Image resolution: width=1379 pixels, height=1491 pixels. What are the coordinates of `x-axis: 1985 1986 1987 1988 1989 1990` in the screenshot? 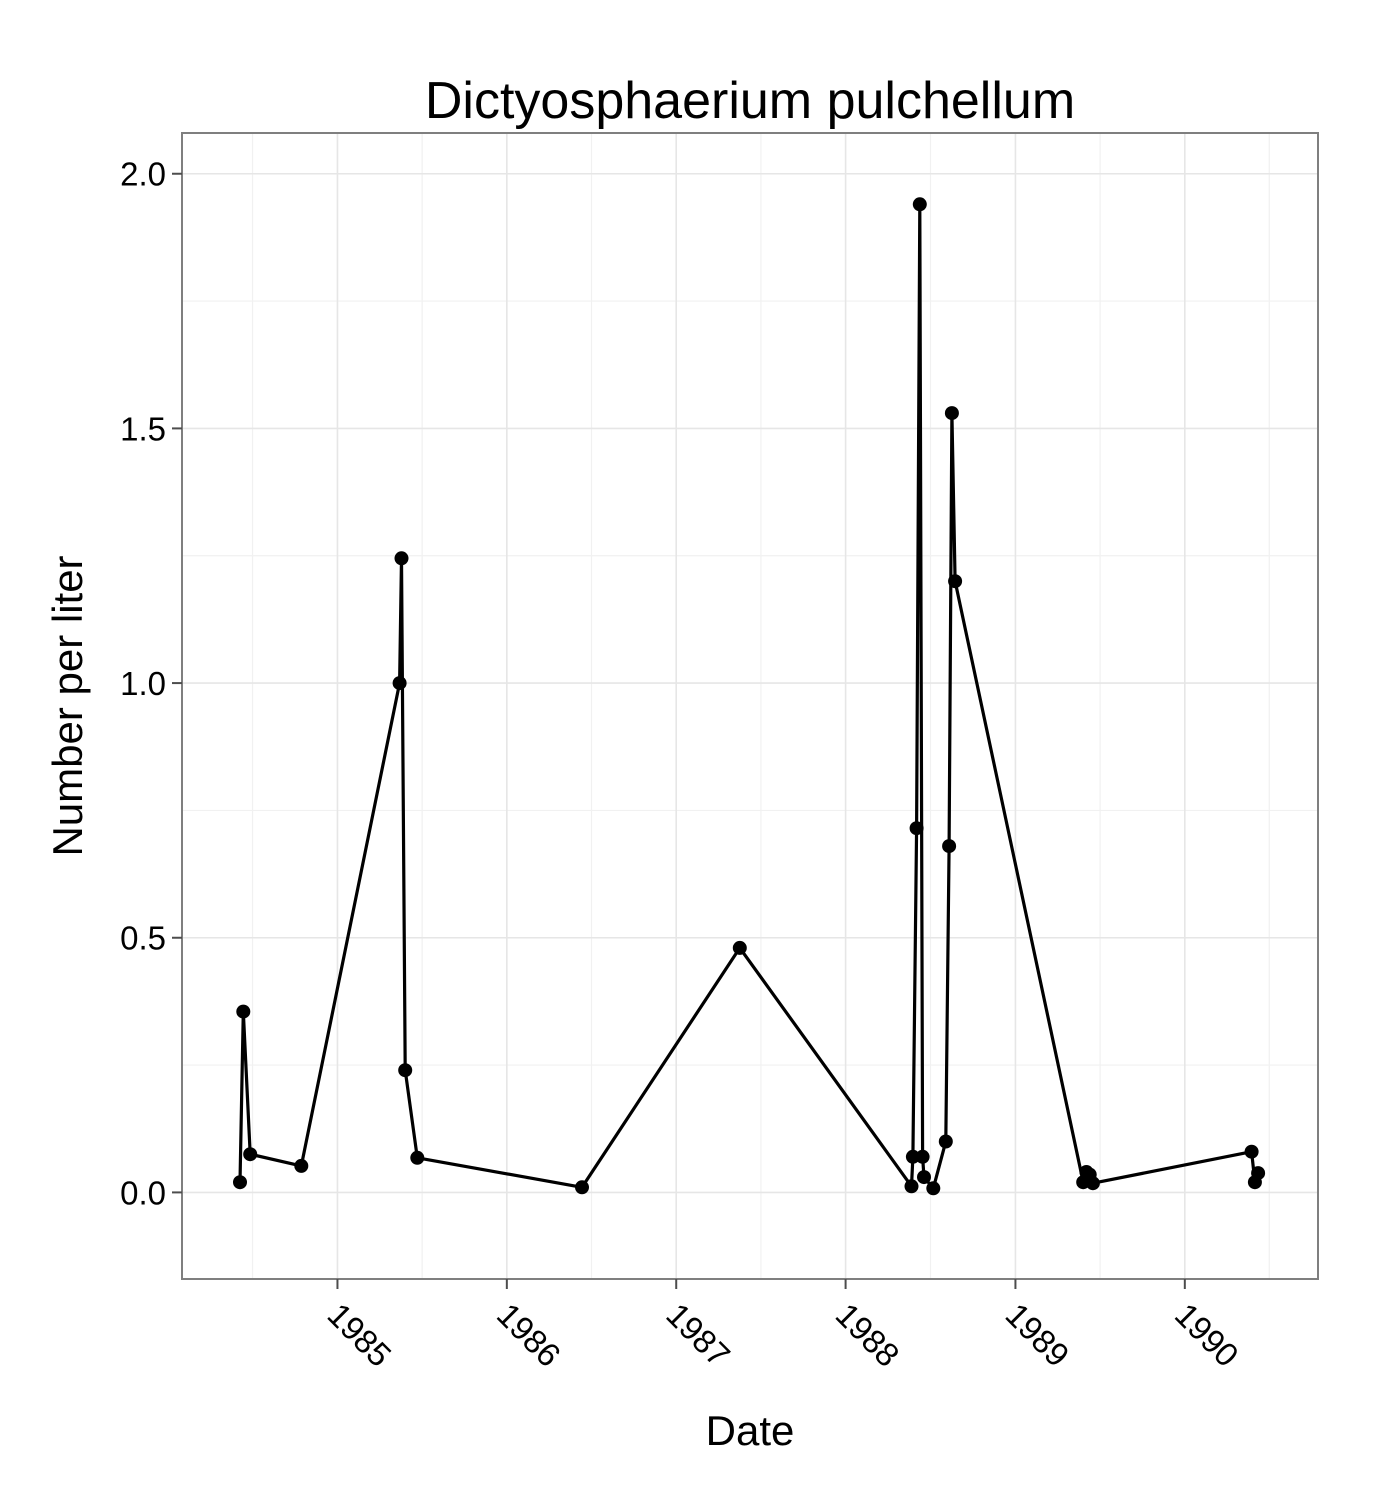 It's located at (783, 1326).